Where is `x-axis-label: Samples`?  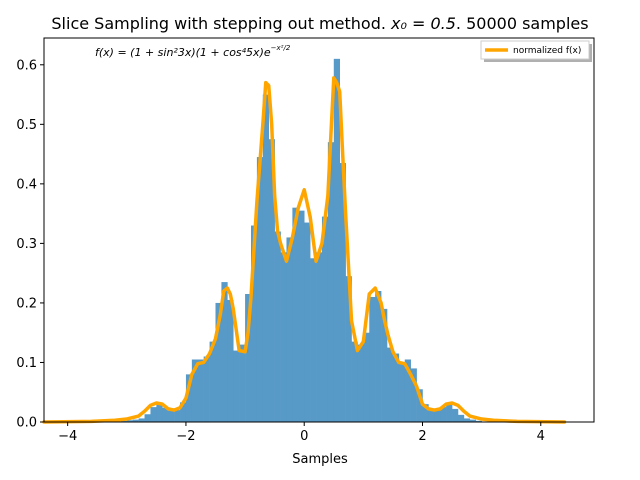 x-axis-label: Samples is located at coordinates (320, 459).